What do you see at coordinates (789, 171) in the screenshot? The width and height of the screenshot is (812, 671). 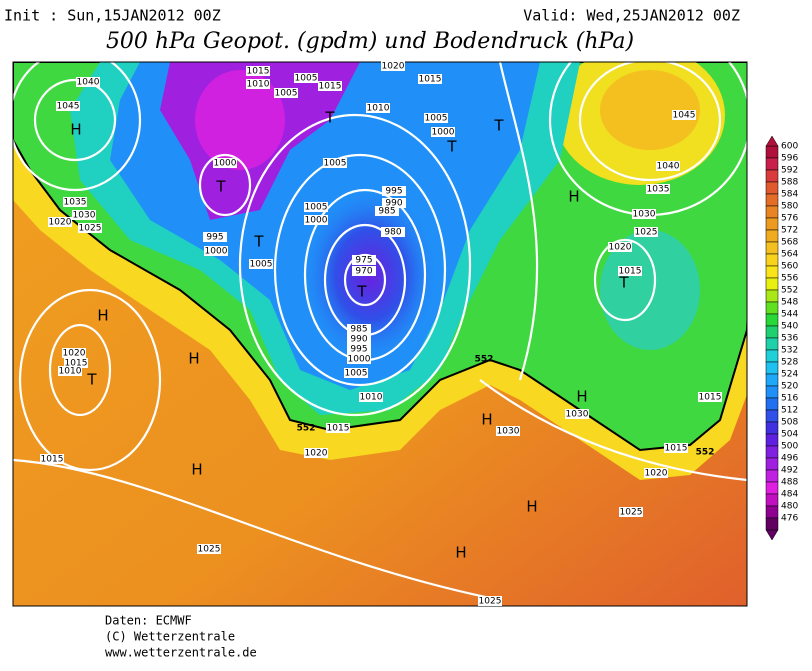 I see `colorbar-label: 592` at bounding box center [789, 171].